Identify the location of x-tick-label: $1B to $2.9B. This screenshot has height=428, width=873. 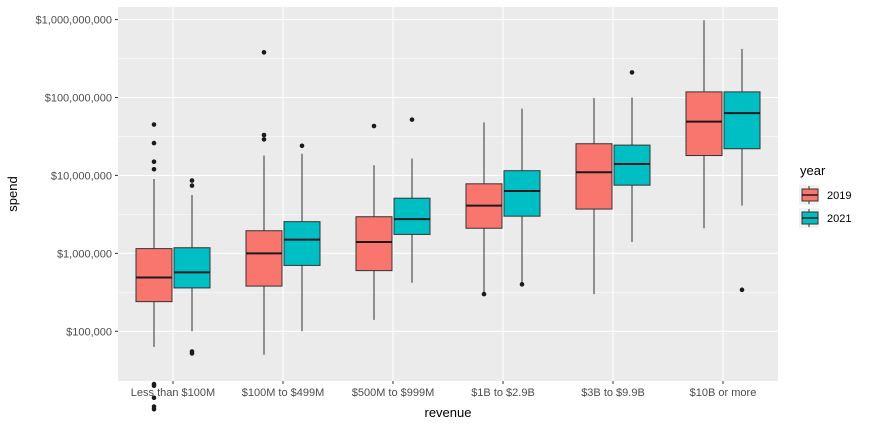
(503, 393).